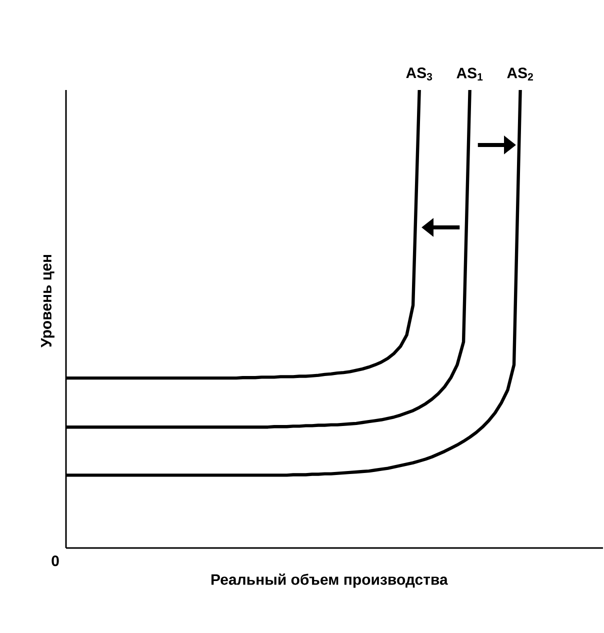  Describe the element at coordinates (419, 74) in the screenshot. I see `series-label: AS$_{3}$` at that location.